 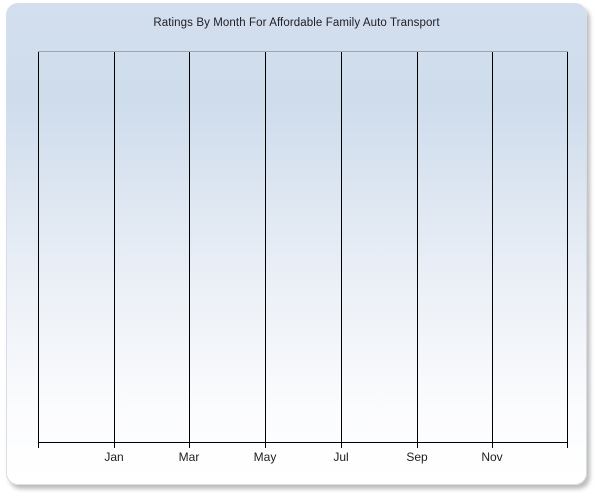 What do you see at coordinates (114, 457) in the screenshot?
I see `x-axis-label: Jan` at bounding box center [114, 457].